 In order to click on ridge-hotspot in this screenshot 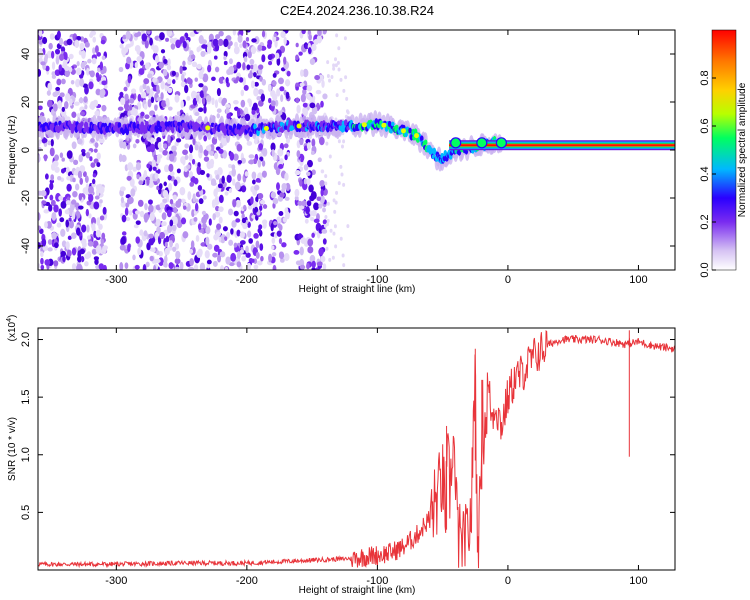, I will do `click(403, 131)`.